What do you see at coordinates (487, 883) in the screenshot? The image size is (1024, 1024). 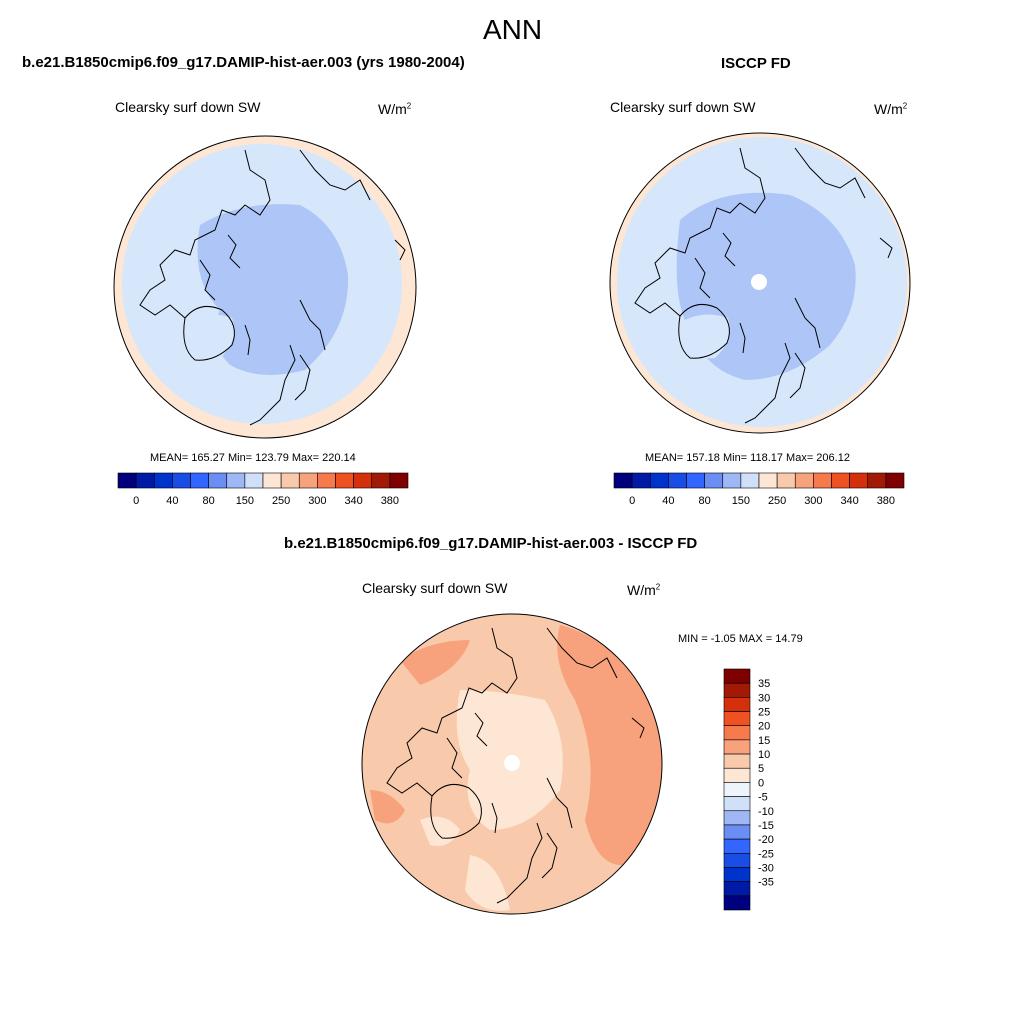 I see `panel3-low-bottom` at bounding box center [487, 883].